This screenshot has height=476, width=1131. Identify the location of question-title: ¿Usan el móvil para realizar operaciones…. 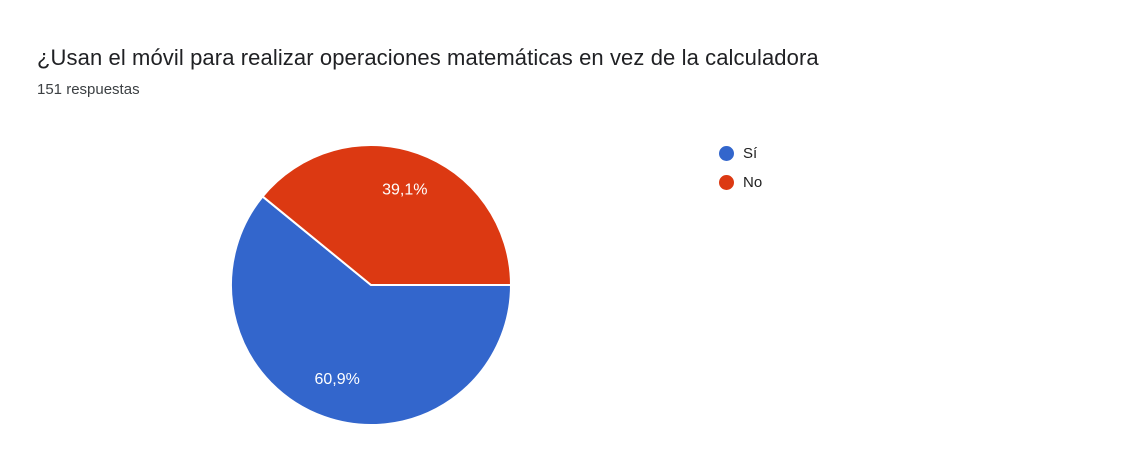
(428, 57).